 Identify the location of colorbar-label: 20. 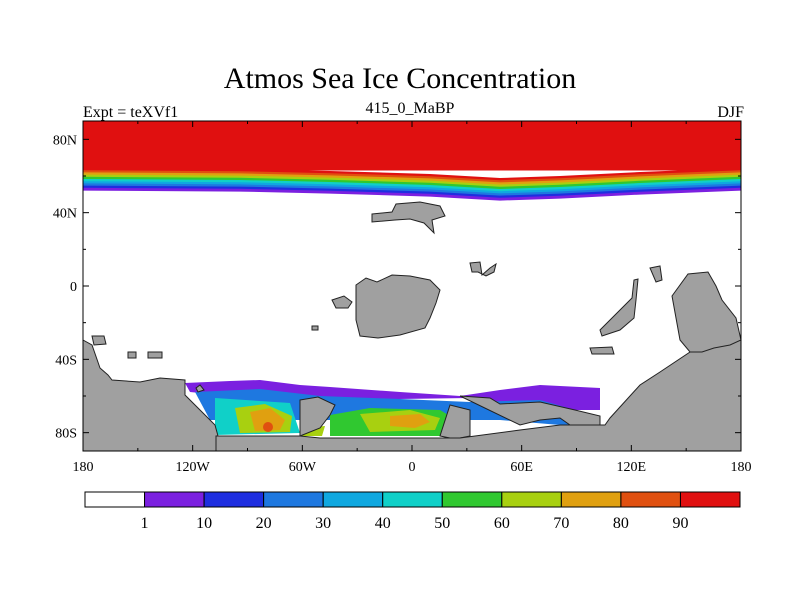
(264, 523).